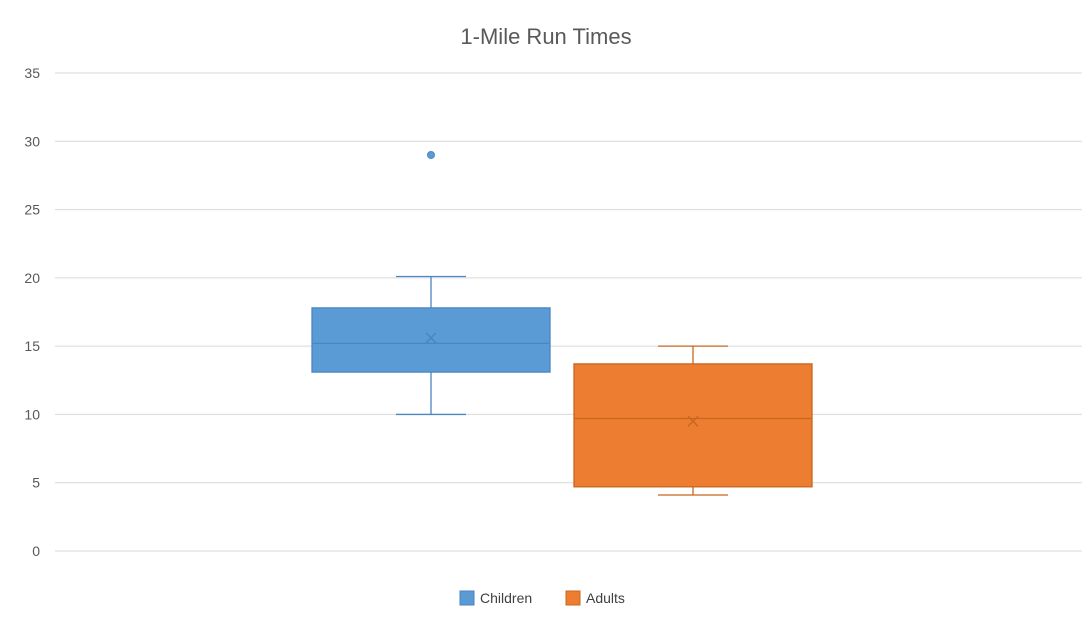  I want to click on legend-swatch-children, so click(467, 598).